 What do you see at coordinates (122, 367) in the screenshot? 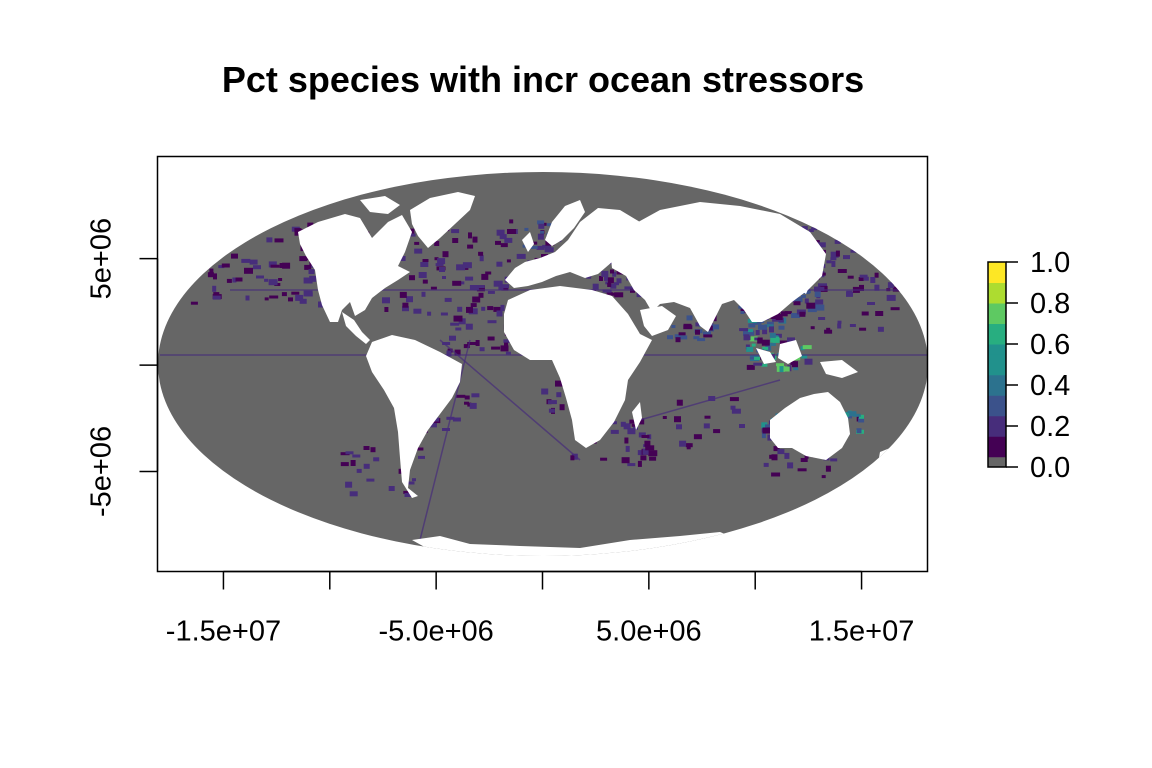
I see `y-axis: -5e+06 5e+06` at bounding box center [122, 367].